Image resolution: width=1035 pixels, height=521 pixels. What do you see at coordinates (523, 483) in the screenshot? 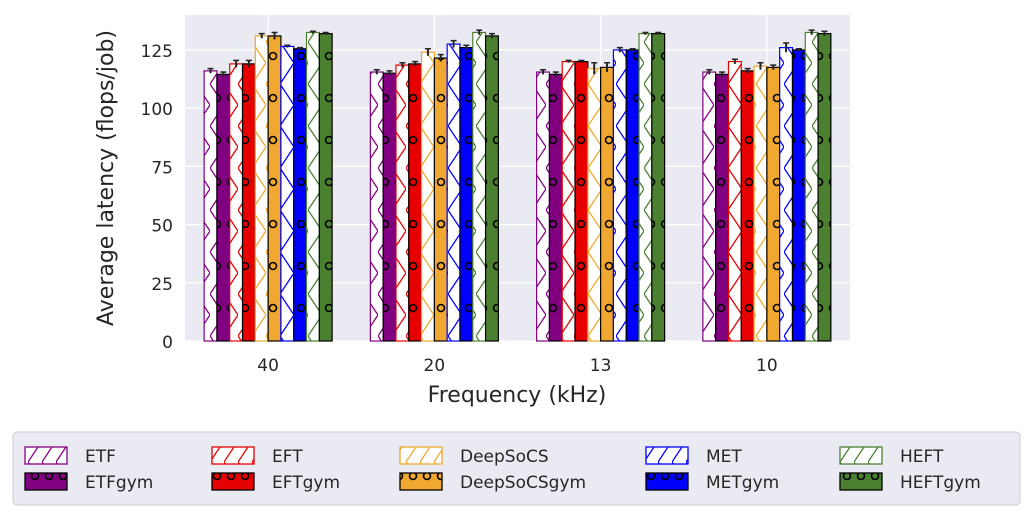
I see `legend-entry-deepsocsgym: DeepSoCSgym` at bounding box center [523, 483].